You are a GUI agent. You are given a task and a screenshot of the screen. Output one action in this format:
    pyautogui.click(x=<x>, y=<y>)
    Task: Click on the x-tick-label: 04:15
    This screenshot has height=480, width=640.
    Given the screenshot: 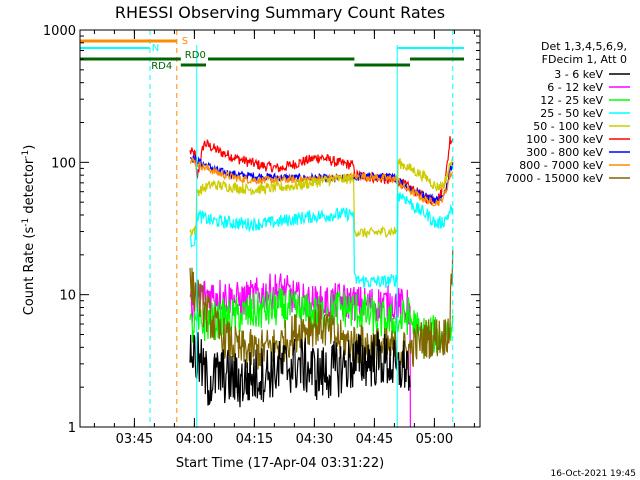 What is the action you would take?
    pyautogui.click(x=254, y=439)
    